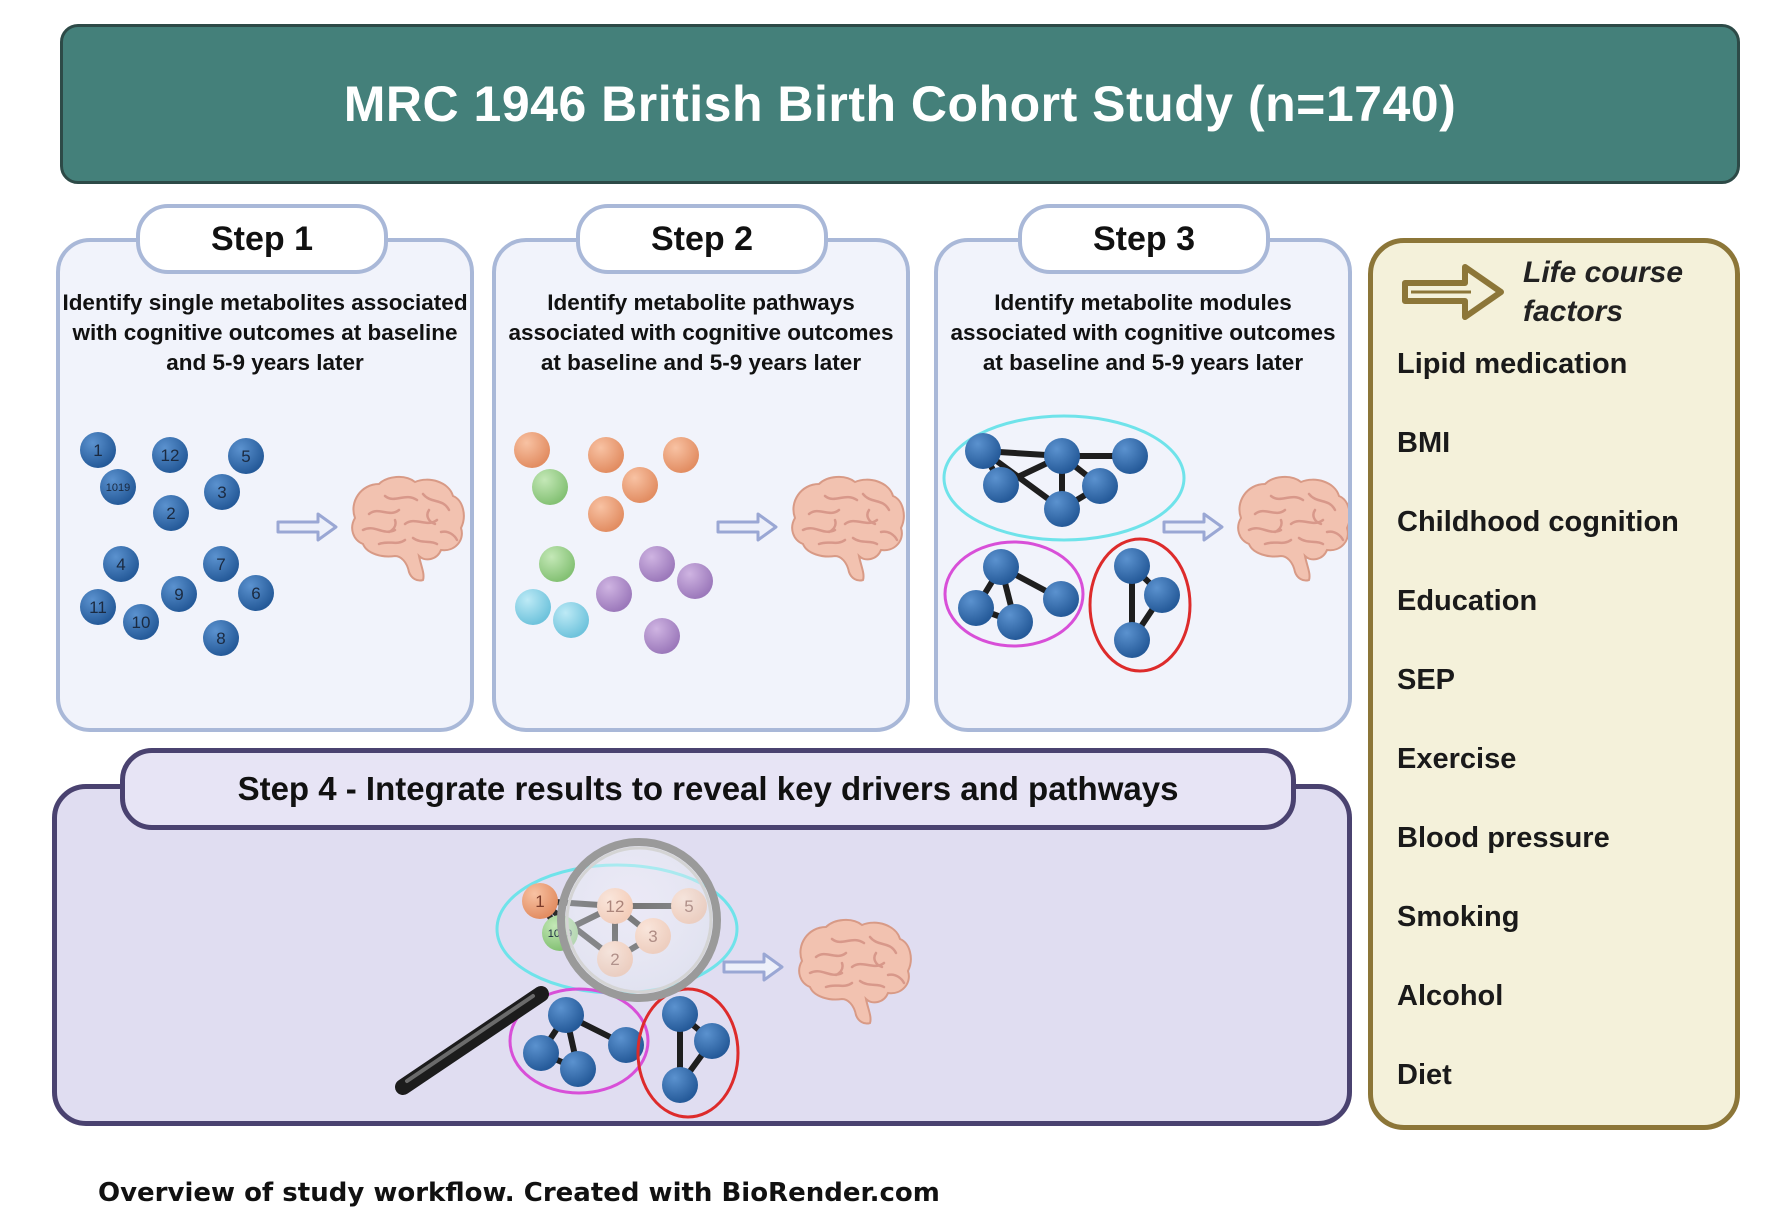 Image resolution: width=1786 pixels, height=1232 pixels. I want to click on factor-education: Education, so click(1467, 601).